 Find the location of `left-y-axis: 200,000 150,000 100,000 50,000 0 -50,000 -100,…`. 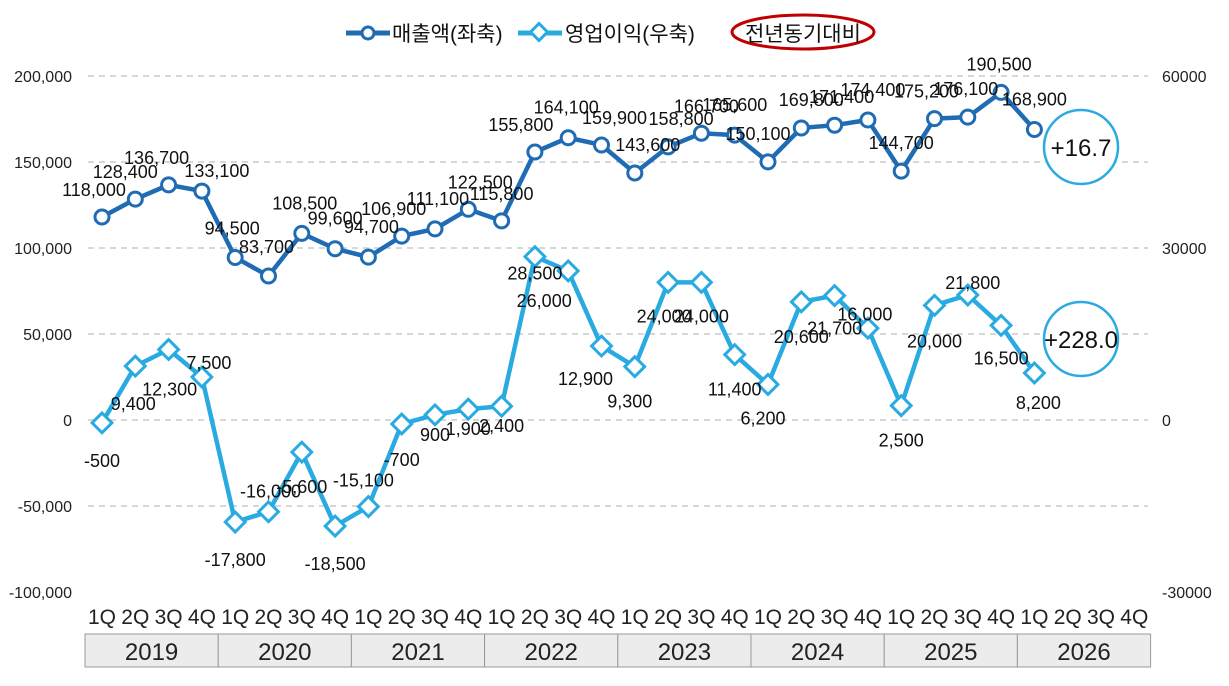

left-y-axis: 200,000 150,000 100,000 50,000 0 -50,000 -100,… is located at coordinates (40, 335).